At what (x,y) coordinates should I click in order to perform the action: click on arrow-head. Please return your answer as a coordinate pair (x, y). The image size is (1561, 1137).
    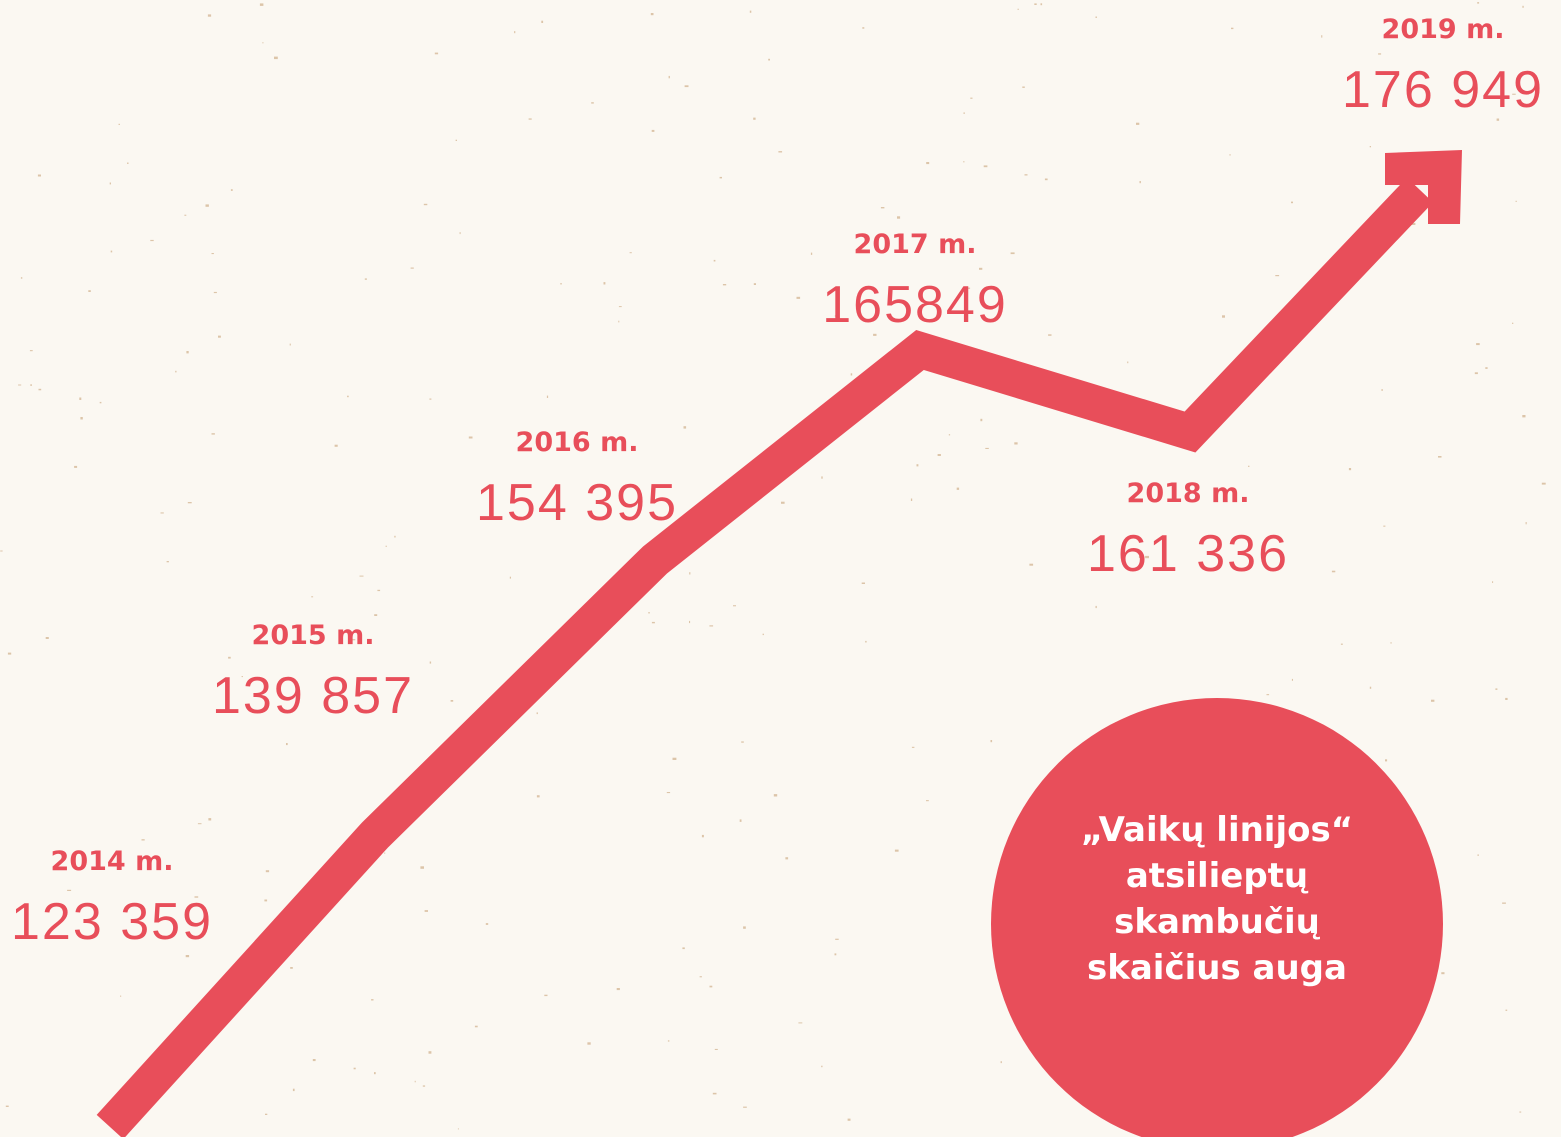
    Looking at the image, I should click on (1423, 187).